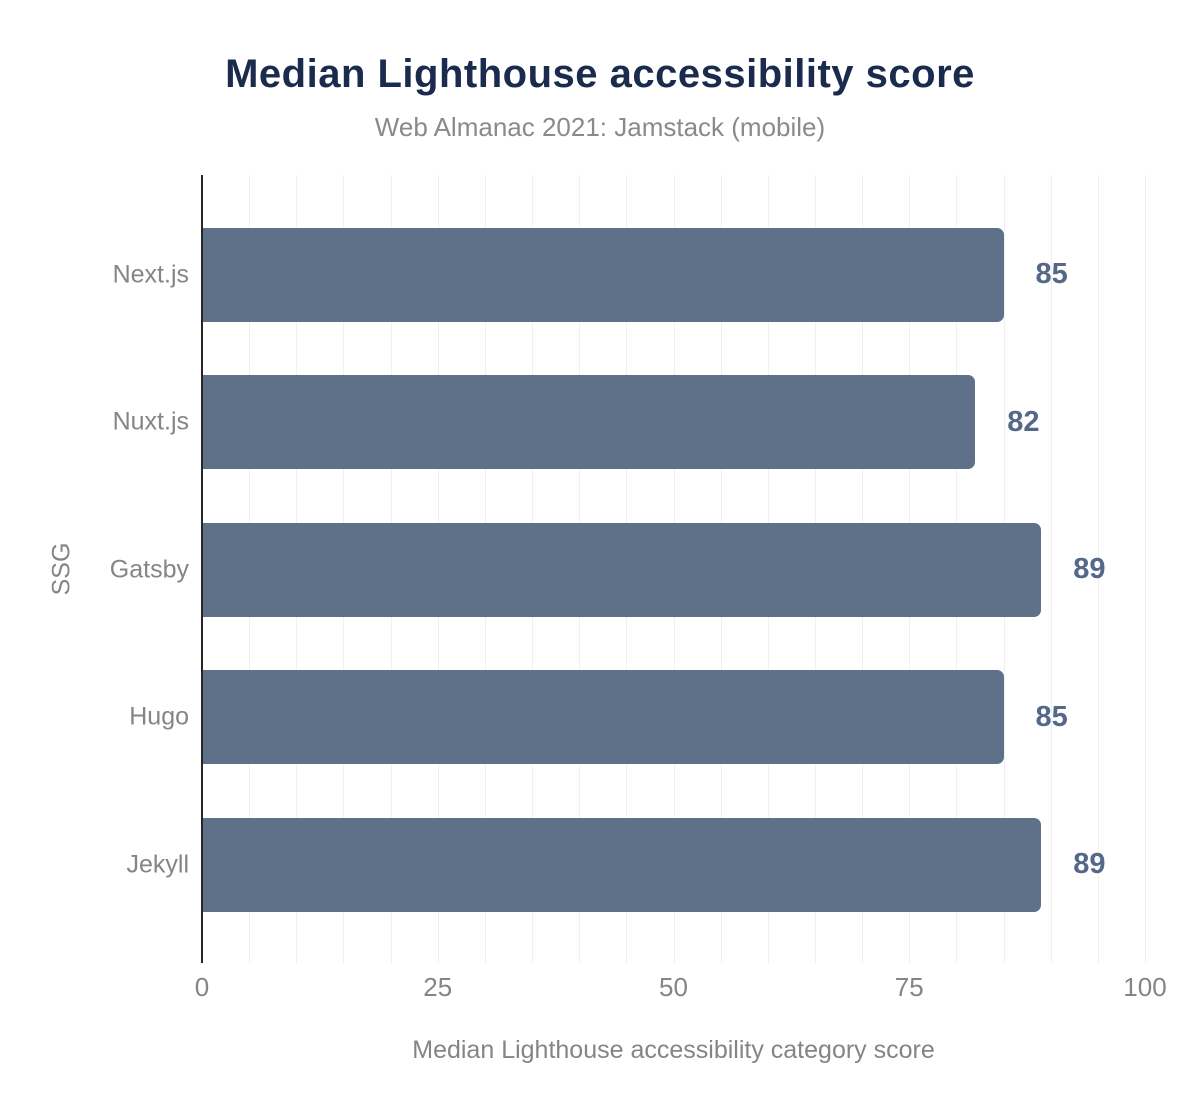  I want to click on bar-row: Jekyll 89, so click(635, 865).